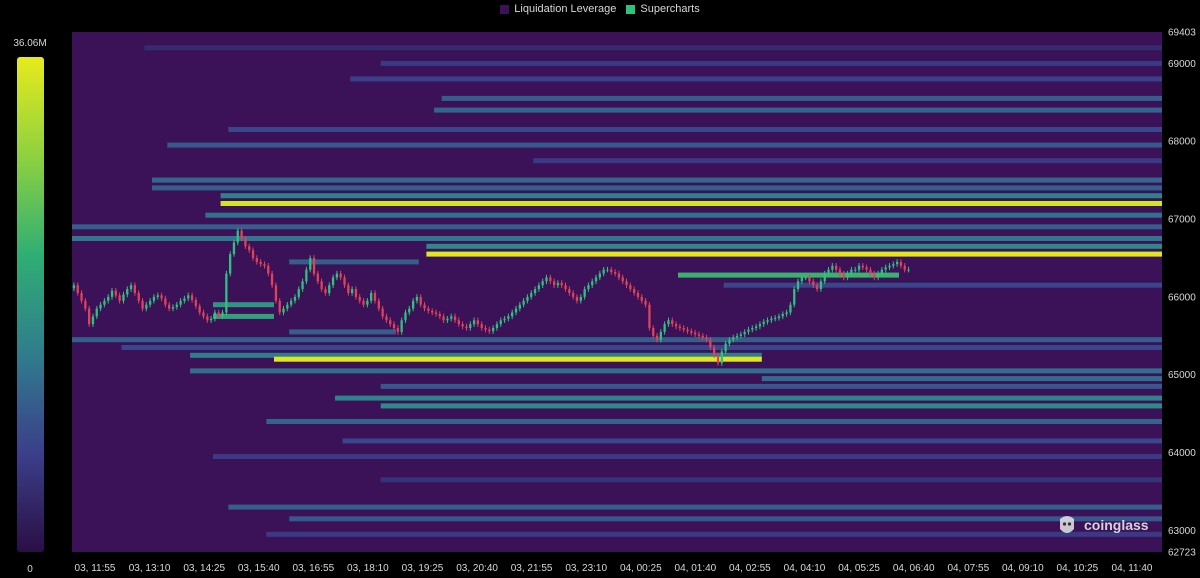 The width and height of the screenshot is (1200, 578). Describe the element at coordinates (1182, 142) in the screenshot. I see `y-tick-label: 68000` at that location.